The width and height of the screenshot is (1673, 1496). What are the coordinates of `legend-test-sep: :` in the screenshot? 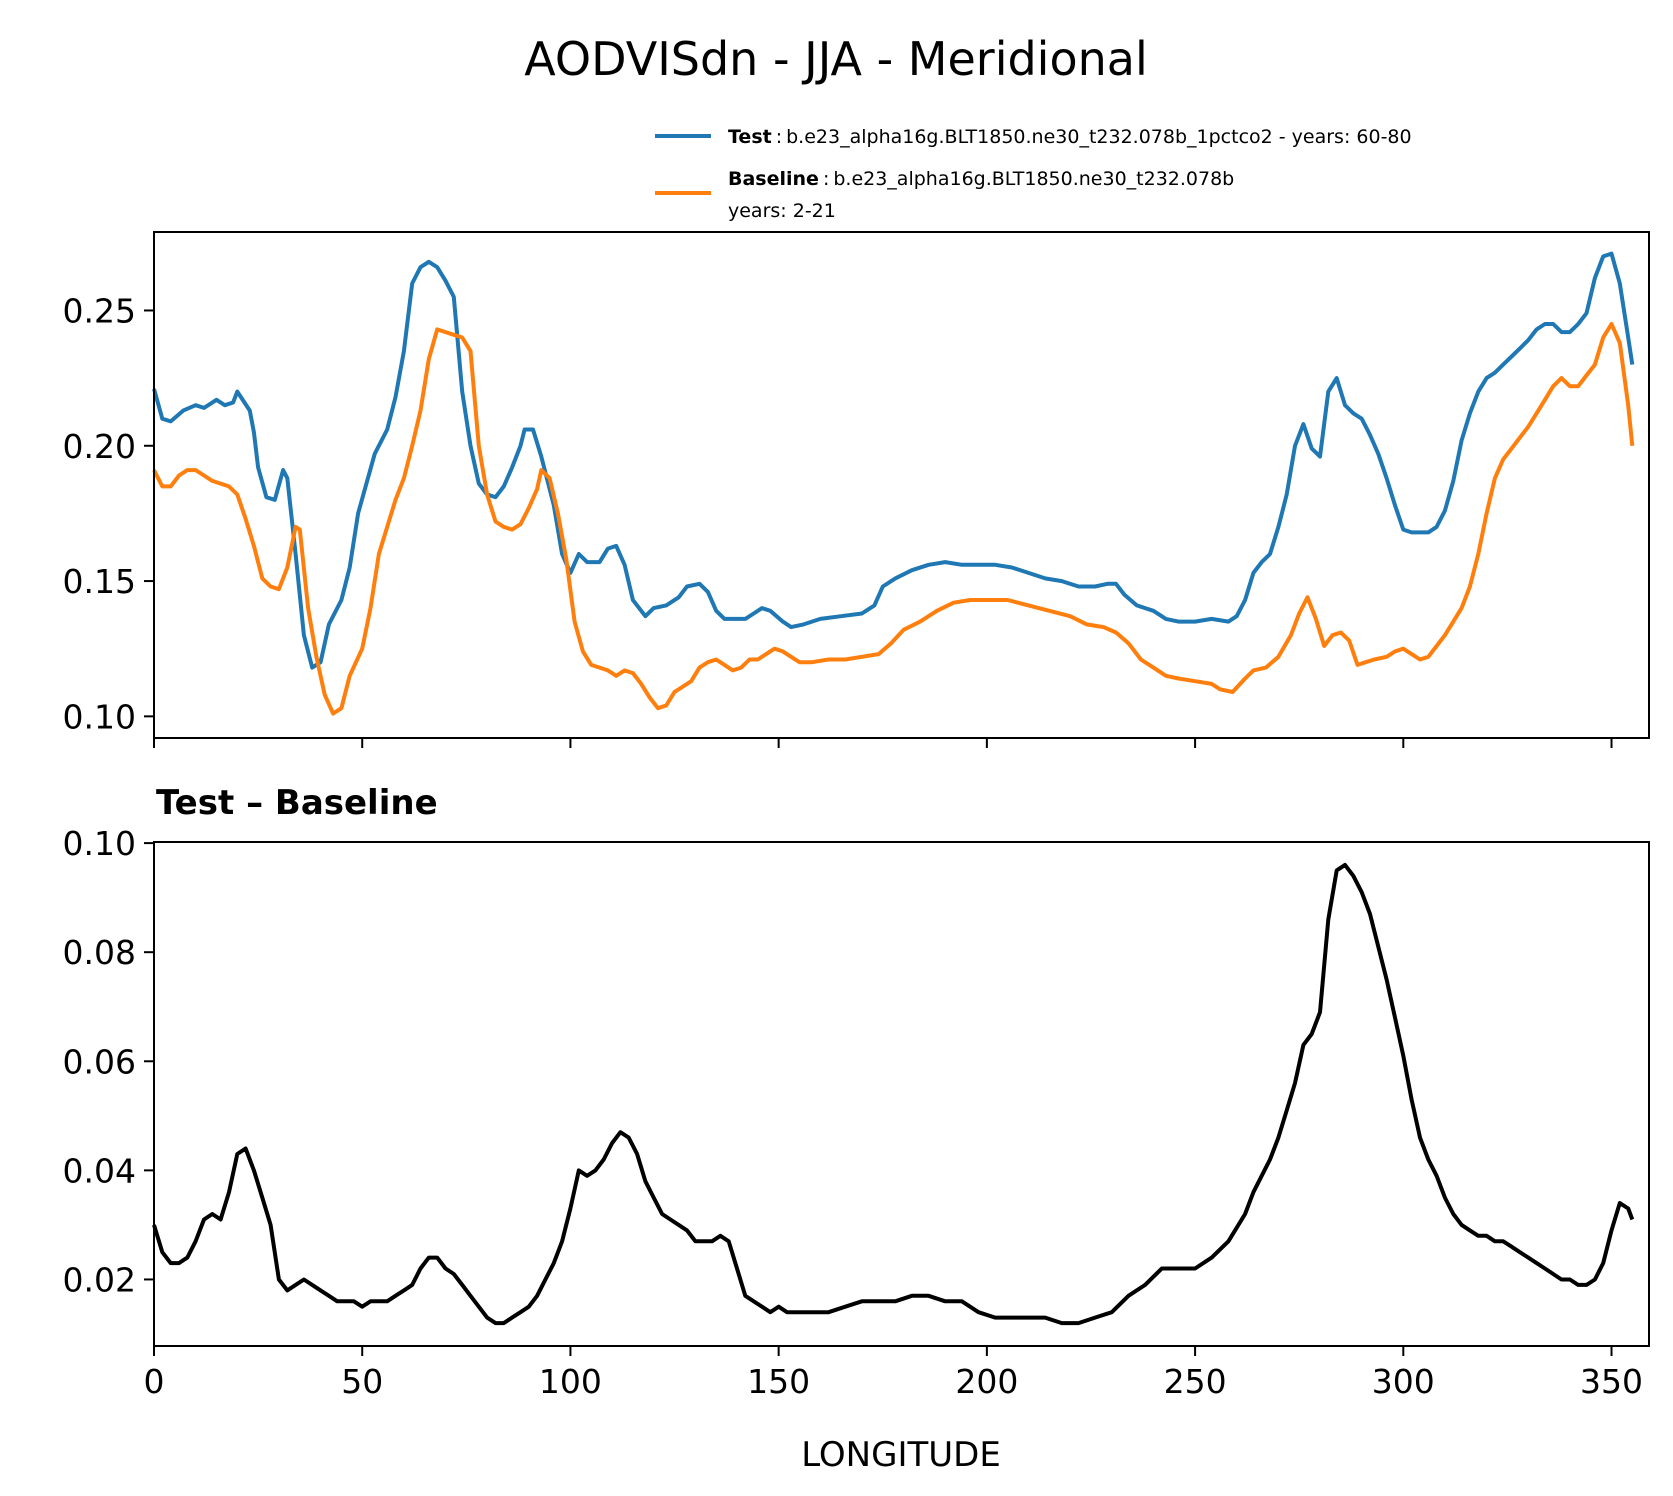 It's located at (779, 137).